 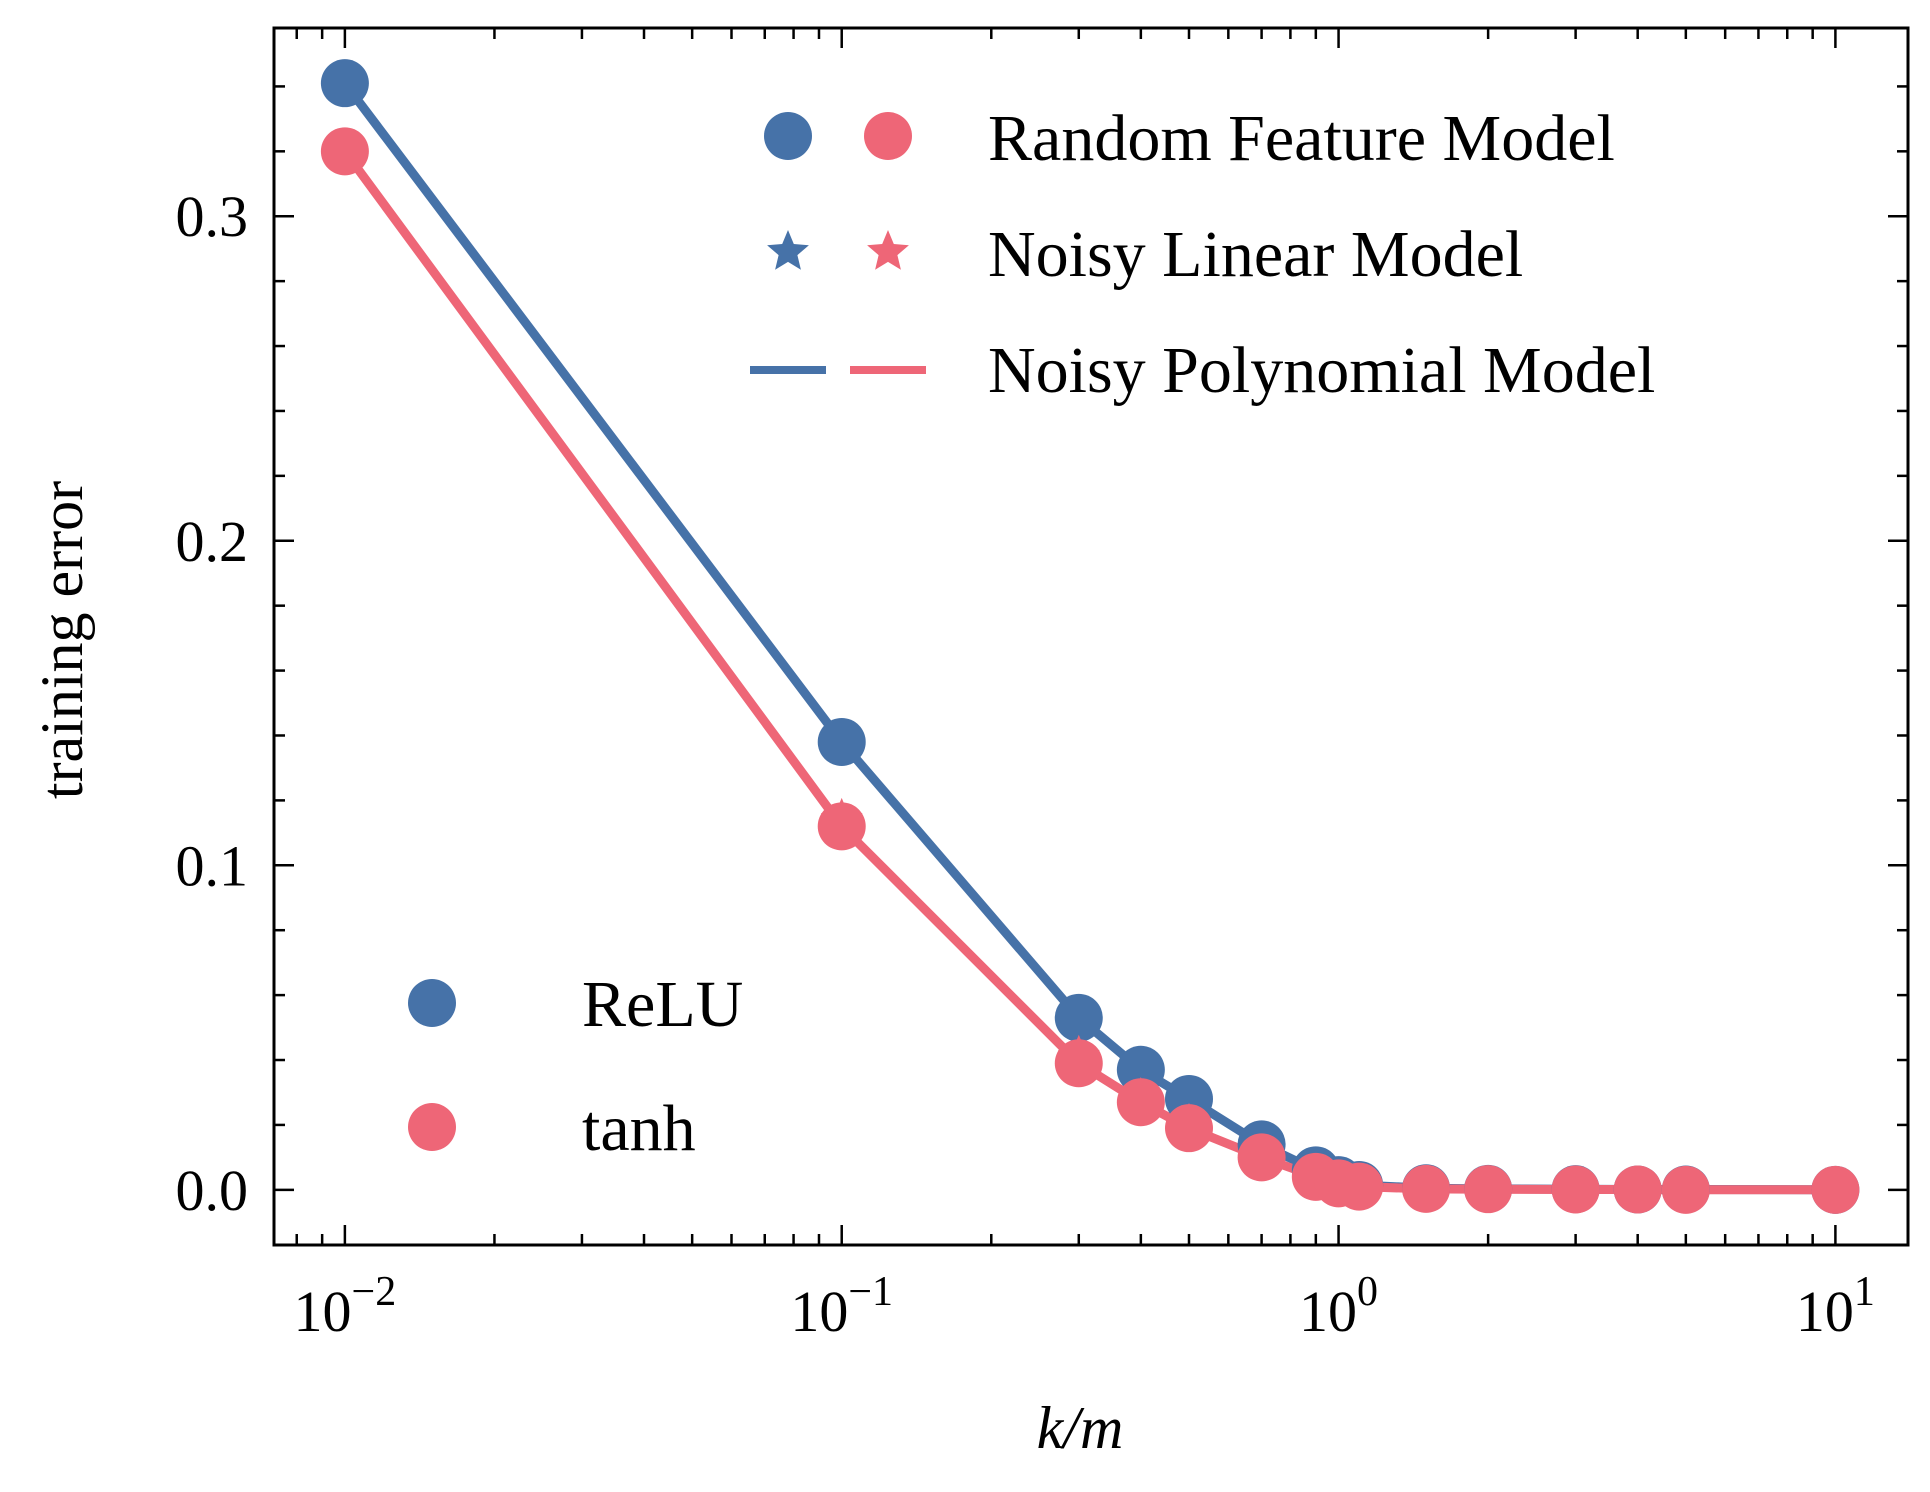 I want to click on legend-relu-marker, so click(x=432, y=1003).